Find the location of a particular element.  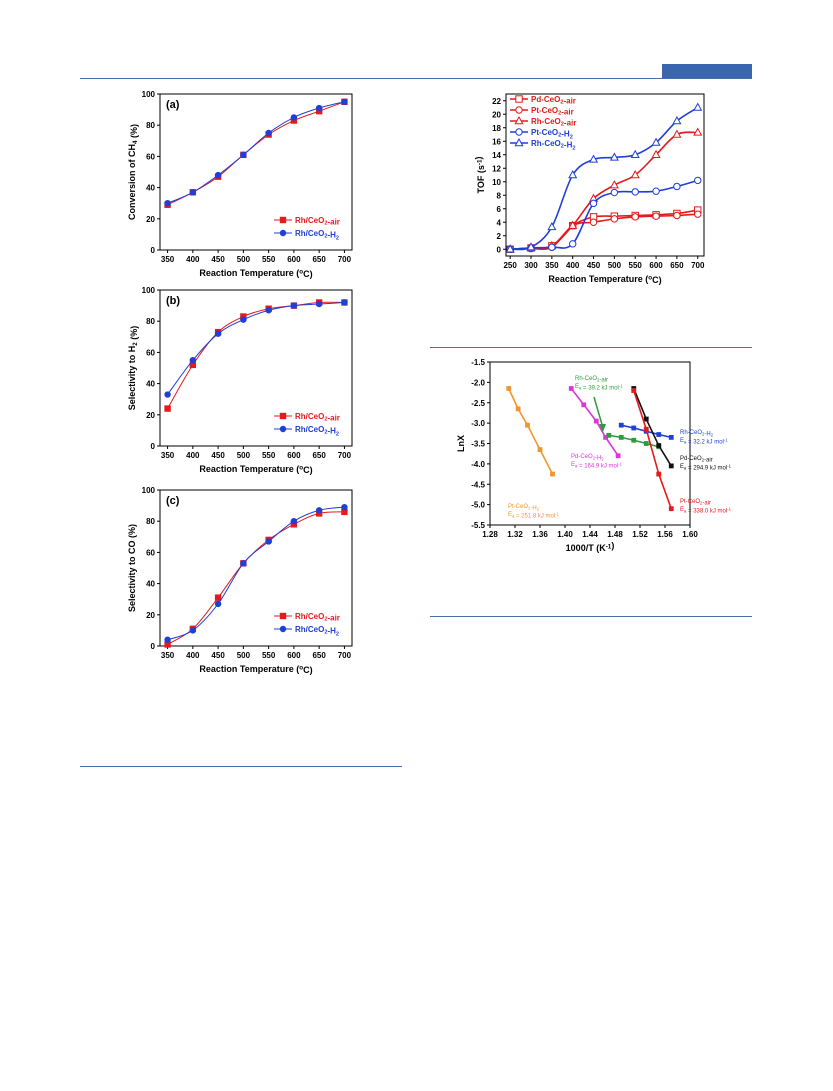

tof-xtick-label-8: 650 is located at coordinates (677, 265).